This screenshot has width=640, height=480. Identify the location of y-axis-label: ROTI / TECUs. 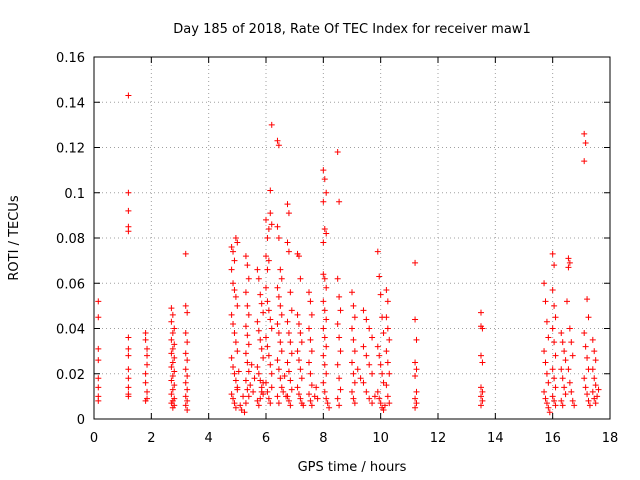
(14, 237).